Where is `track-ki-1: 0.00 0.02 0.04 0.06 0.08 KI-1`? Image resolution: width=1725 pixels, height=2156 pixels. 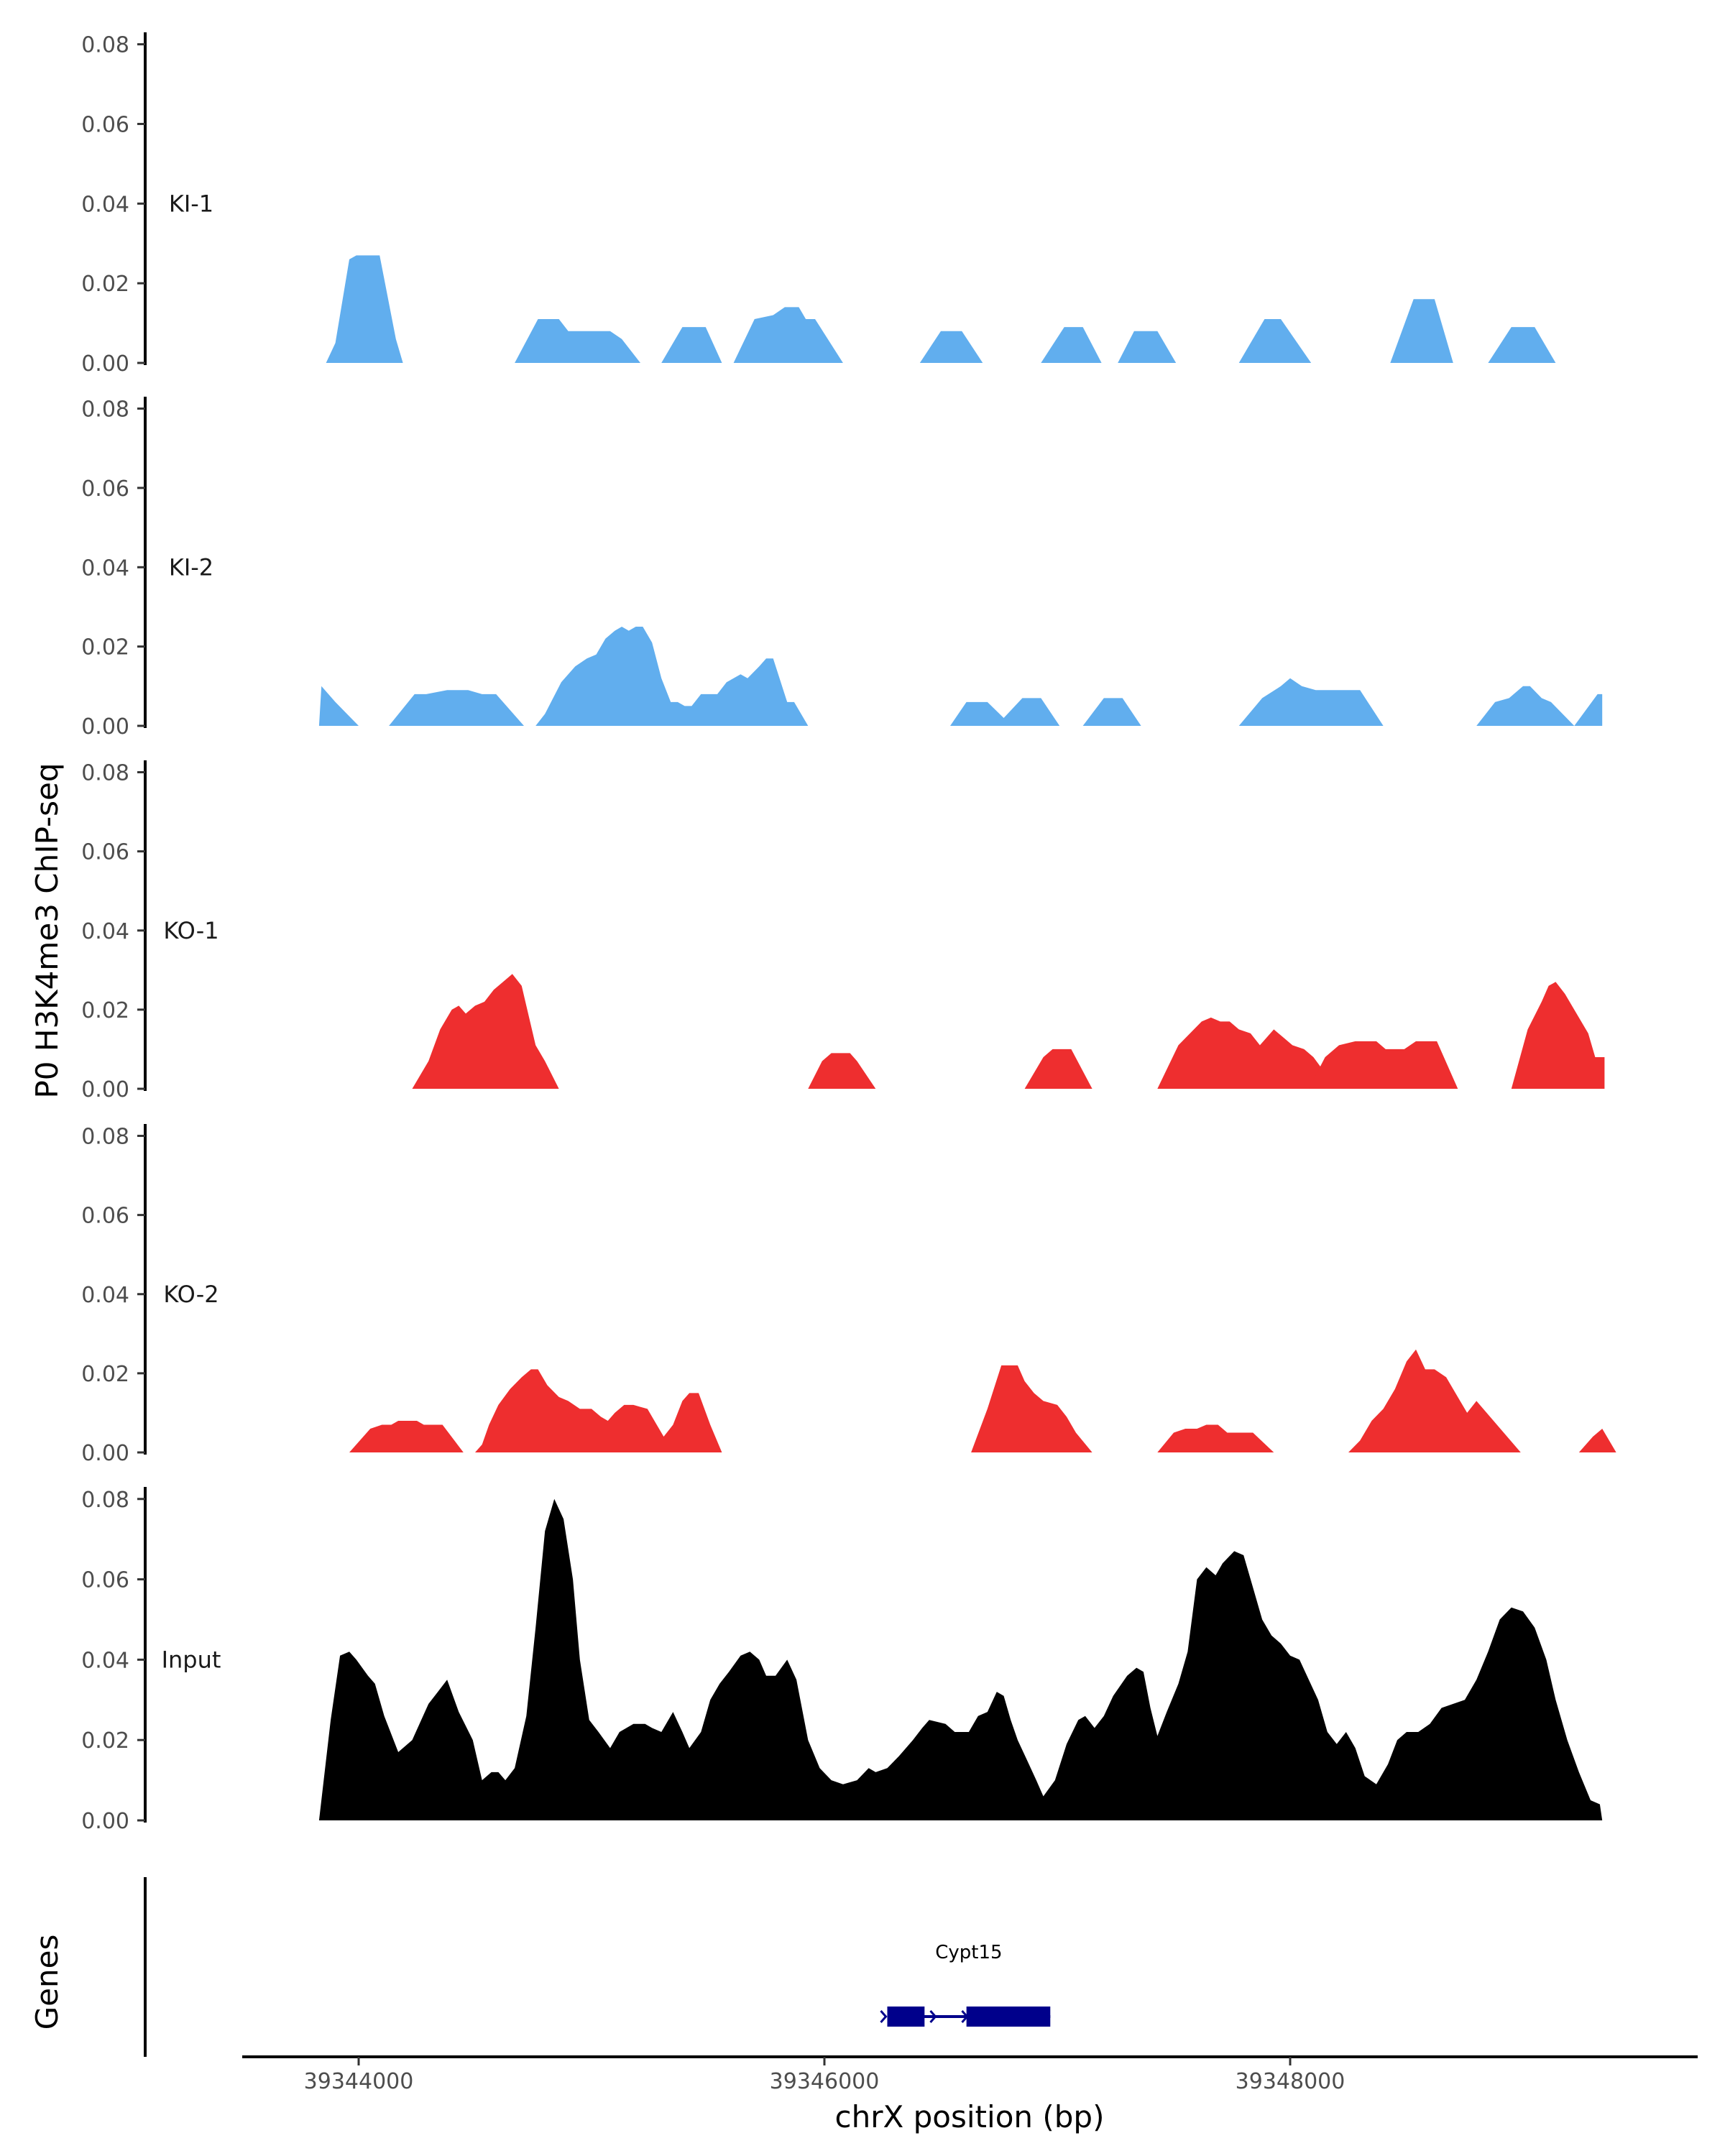 track-ki-1: 0.00 0.02 0.04 0.06 0.08 KI-1 is located at coordinates (818, 204).